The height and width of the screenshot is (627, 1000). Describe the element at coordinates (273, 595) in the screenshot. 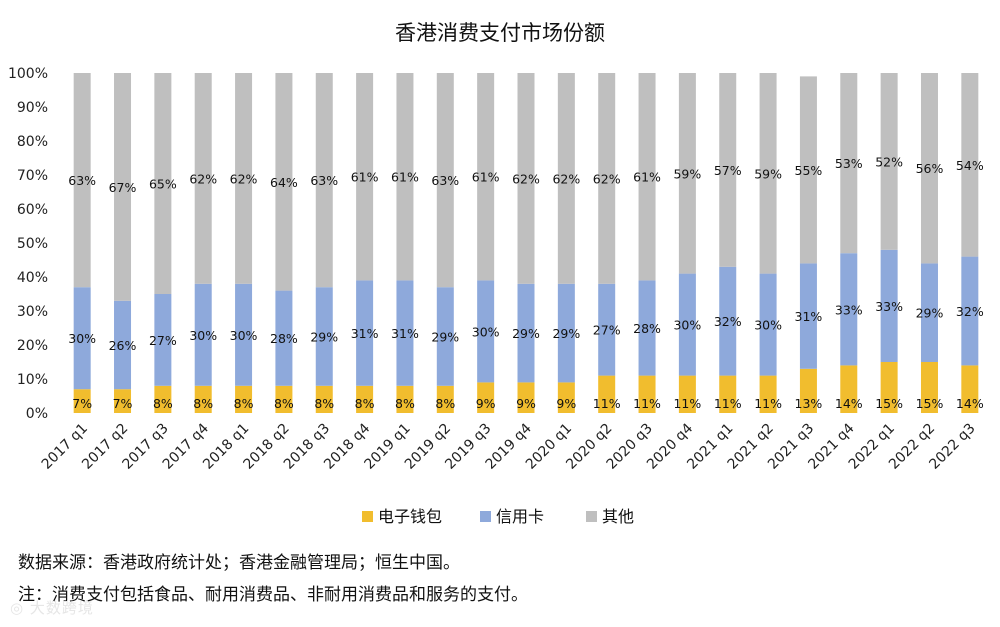

I see `footnote: 注：消费支付包括食品、耐用消费品、非耐用消费品和服务的支付。` at that location.